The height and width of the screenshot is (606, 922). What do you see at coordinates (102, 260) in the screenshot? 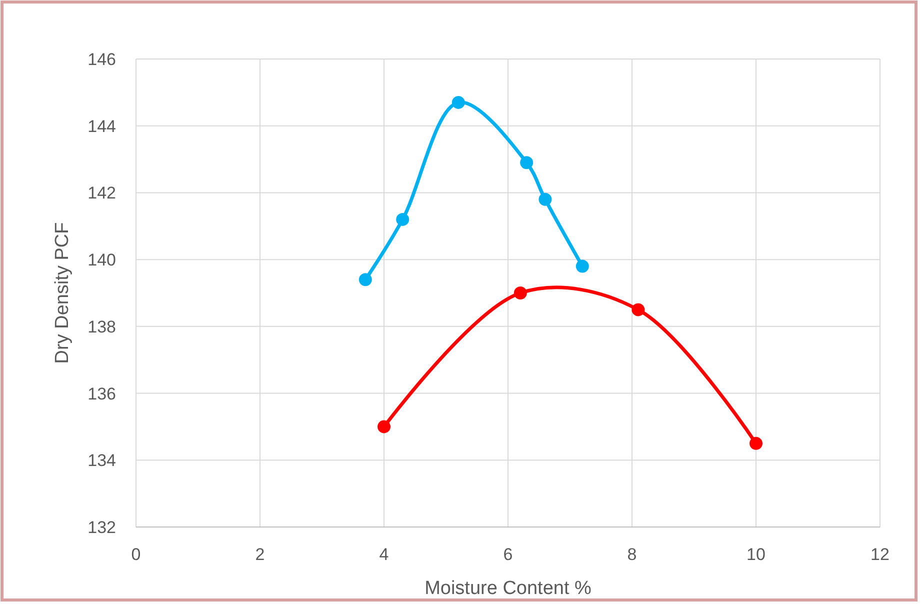
I see `y-tick-label: 140` at bounding box center [102, 260].